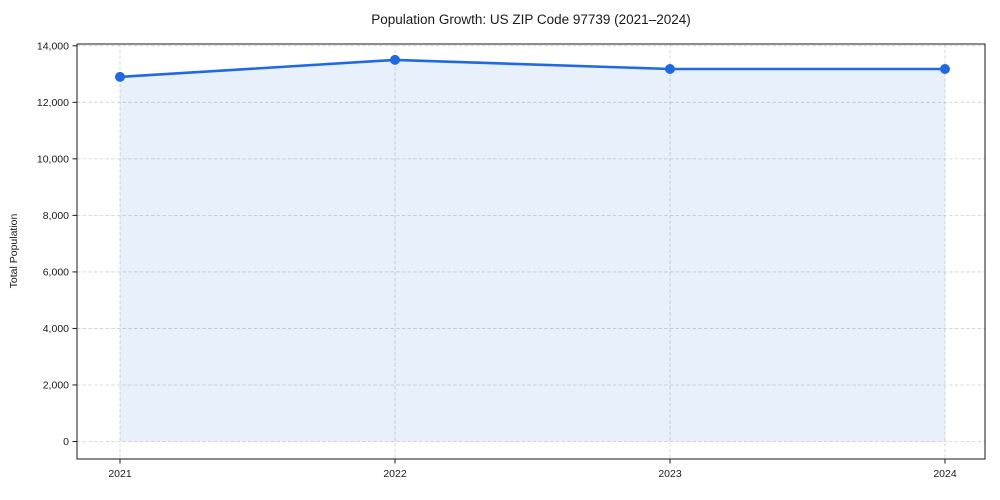  Describe the element at coordinates (66, 442) in the screenshot. I see `y-tick-label: 0` at that location.